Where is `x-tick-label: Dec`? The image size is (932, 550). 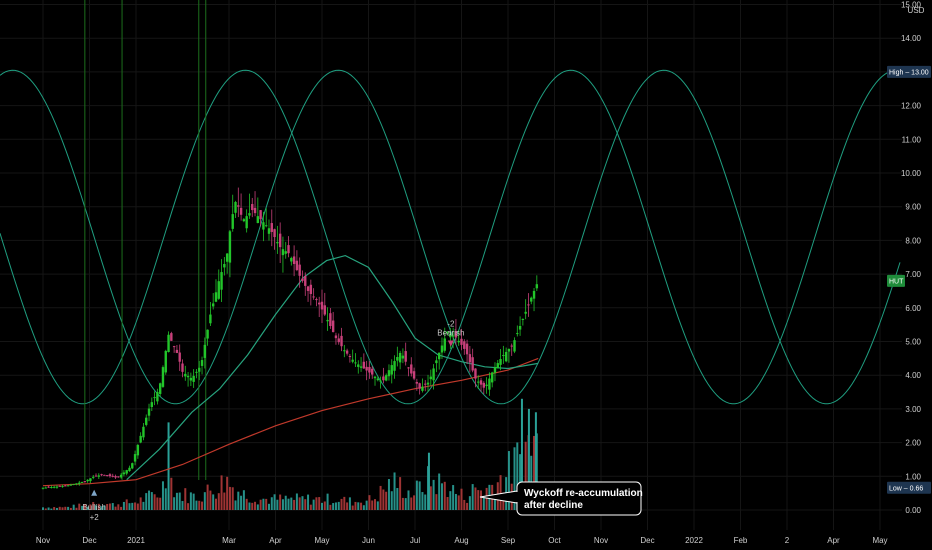 x-tick-label: Dec is located at coordinates (647, 540).